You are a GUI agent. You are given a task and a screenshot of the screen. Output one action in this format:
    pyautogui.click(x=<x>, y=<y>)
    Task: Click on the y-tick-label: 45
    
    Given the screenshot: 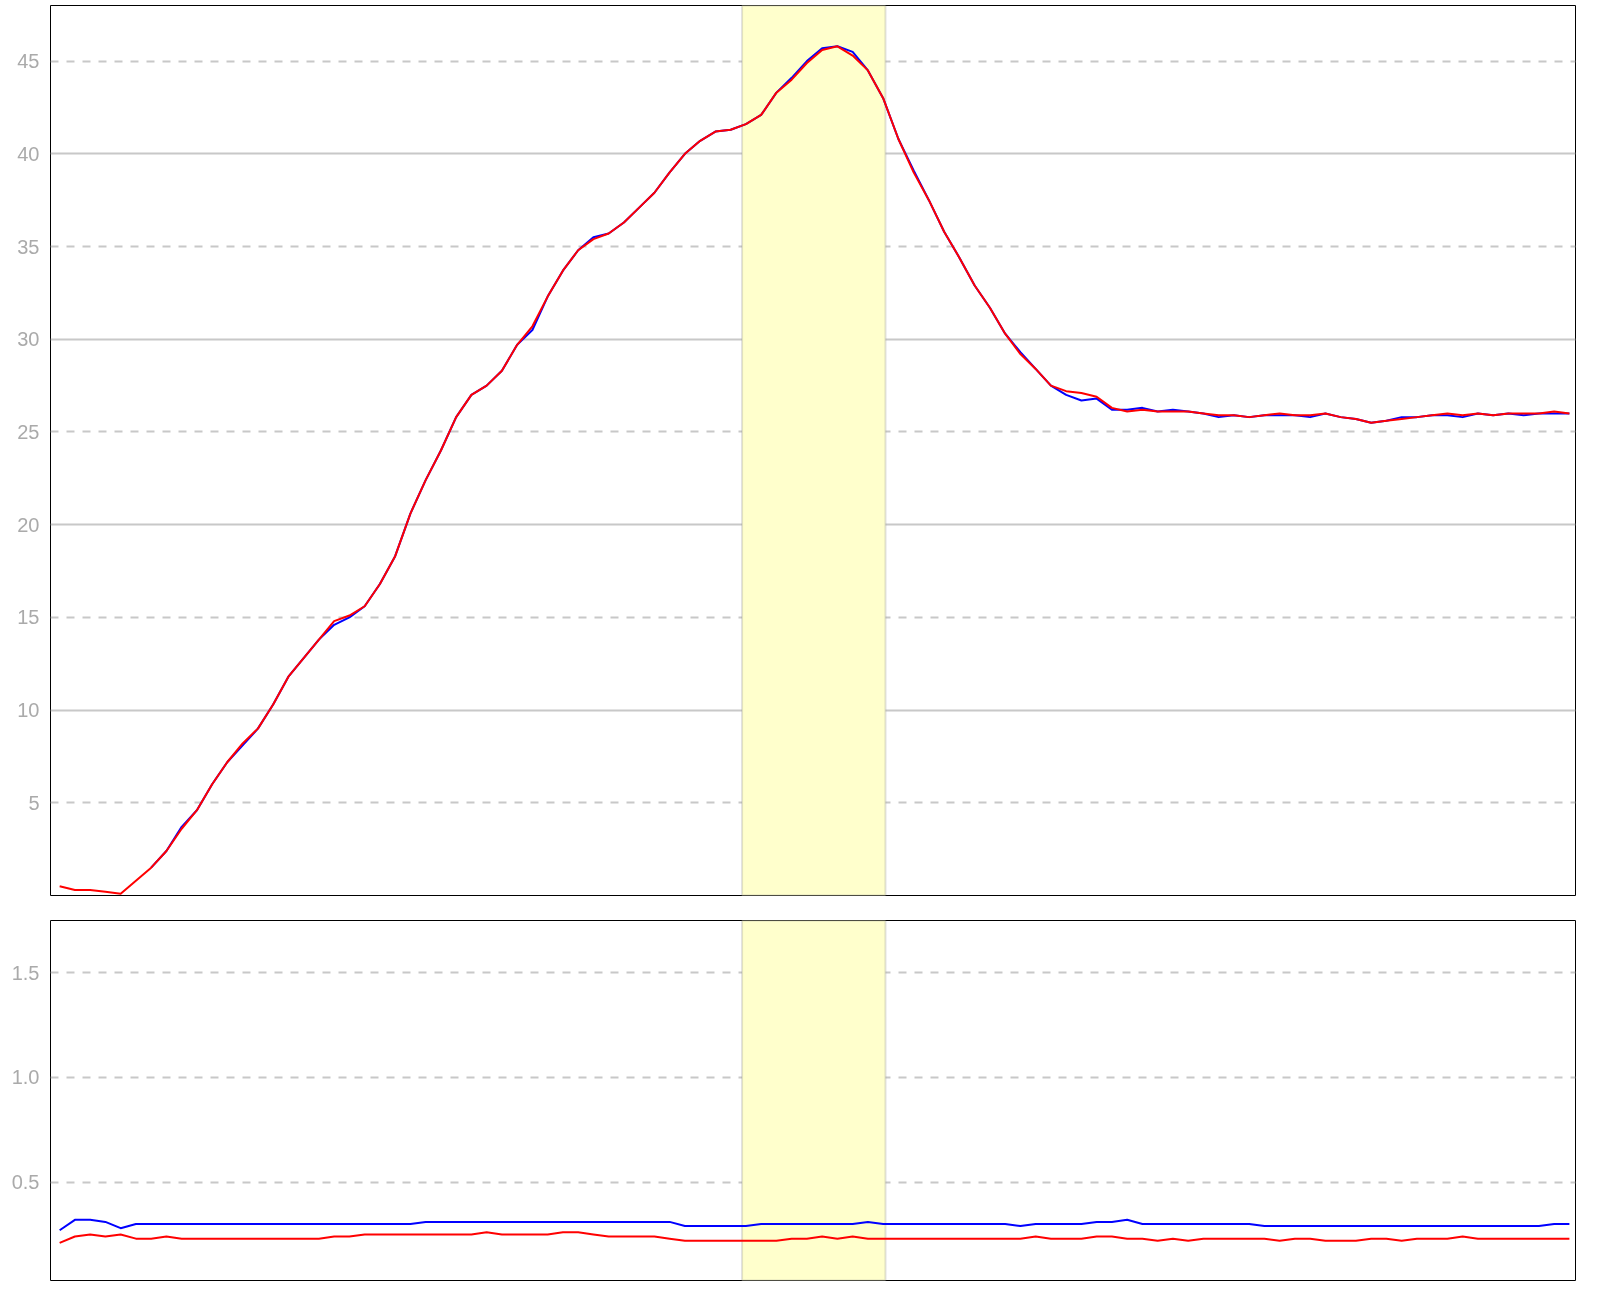 What is the action you would take?
    pyautogui.click(x=28, y=61)
    